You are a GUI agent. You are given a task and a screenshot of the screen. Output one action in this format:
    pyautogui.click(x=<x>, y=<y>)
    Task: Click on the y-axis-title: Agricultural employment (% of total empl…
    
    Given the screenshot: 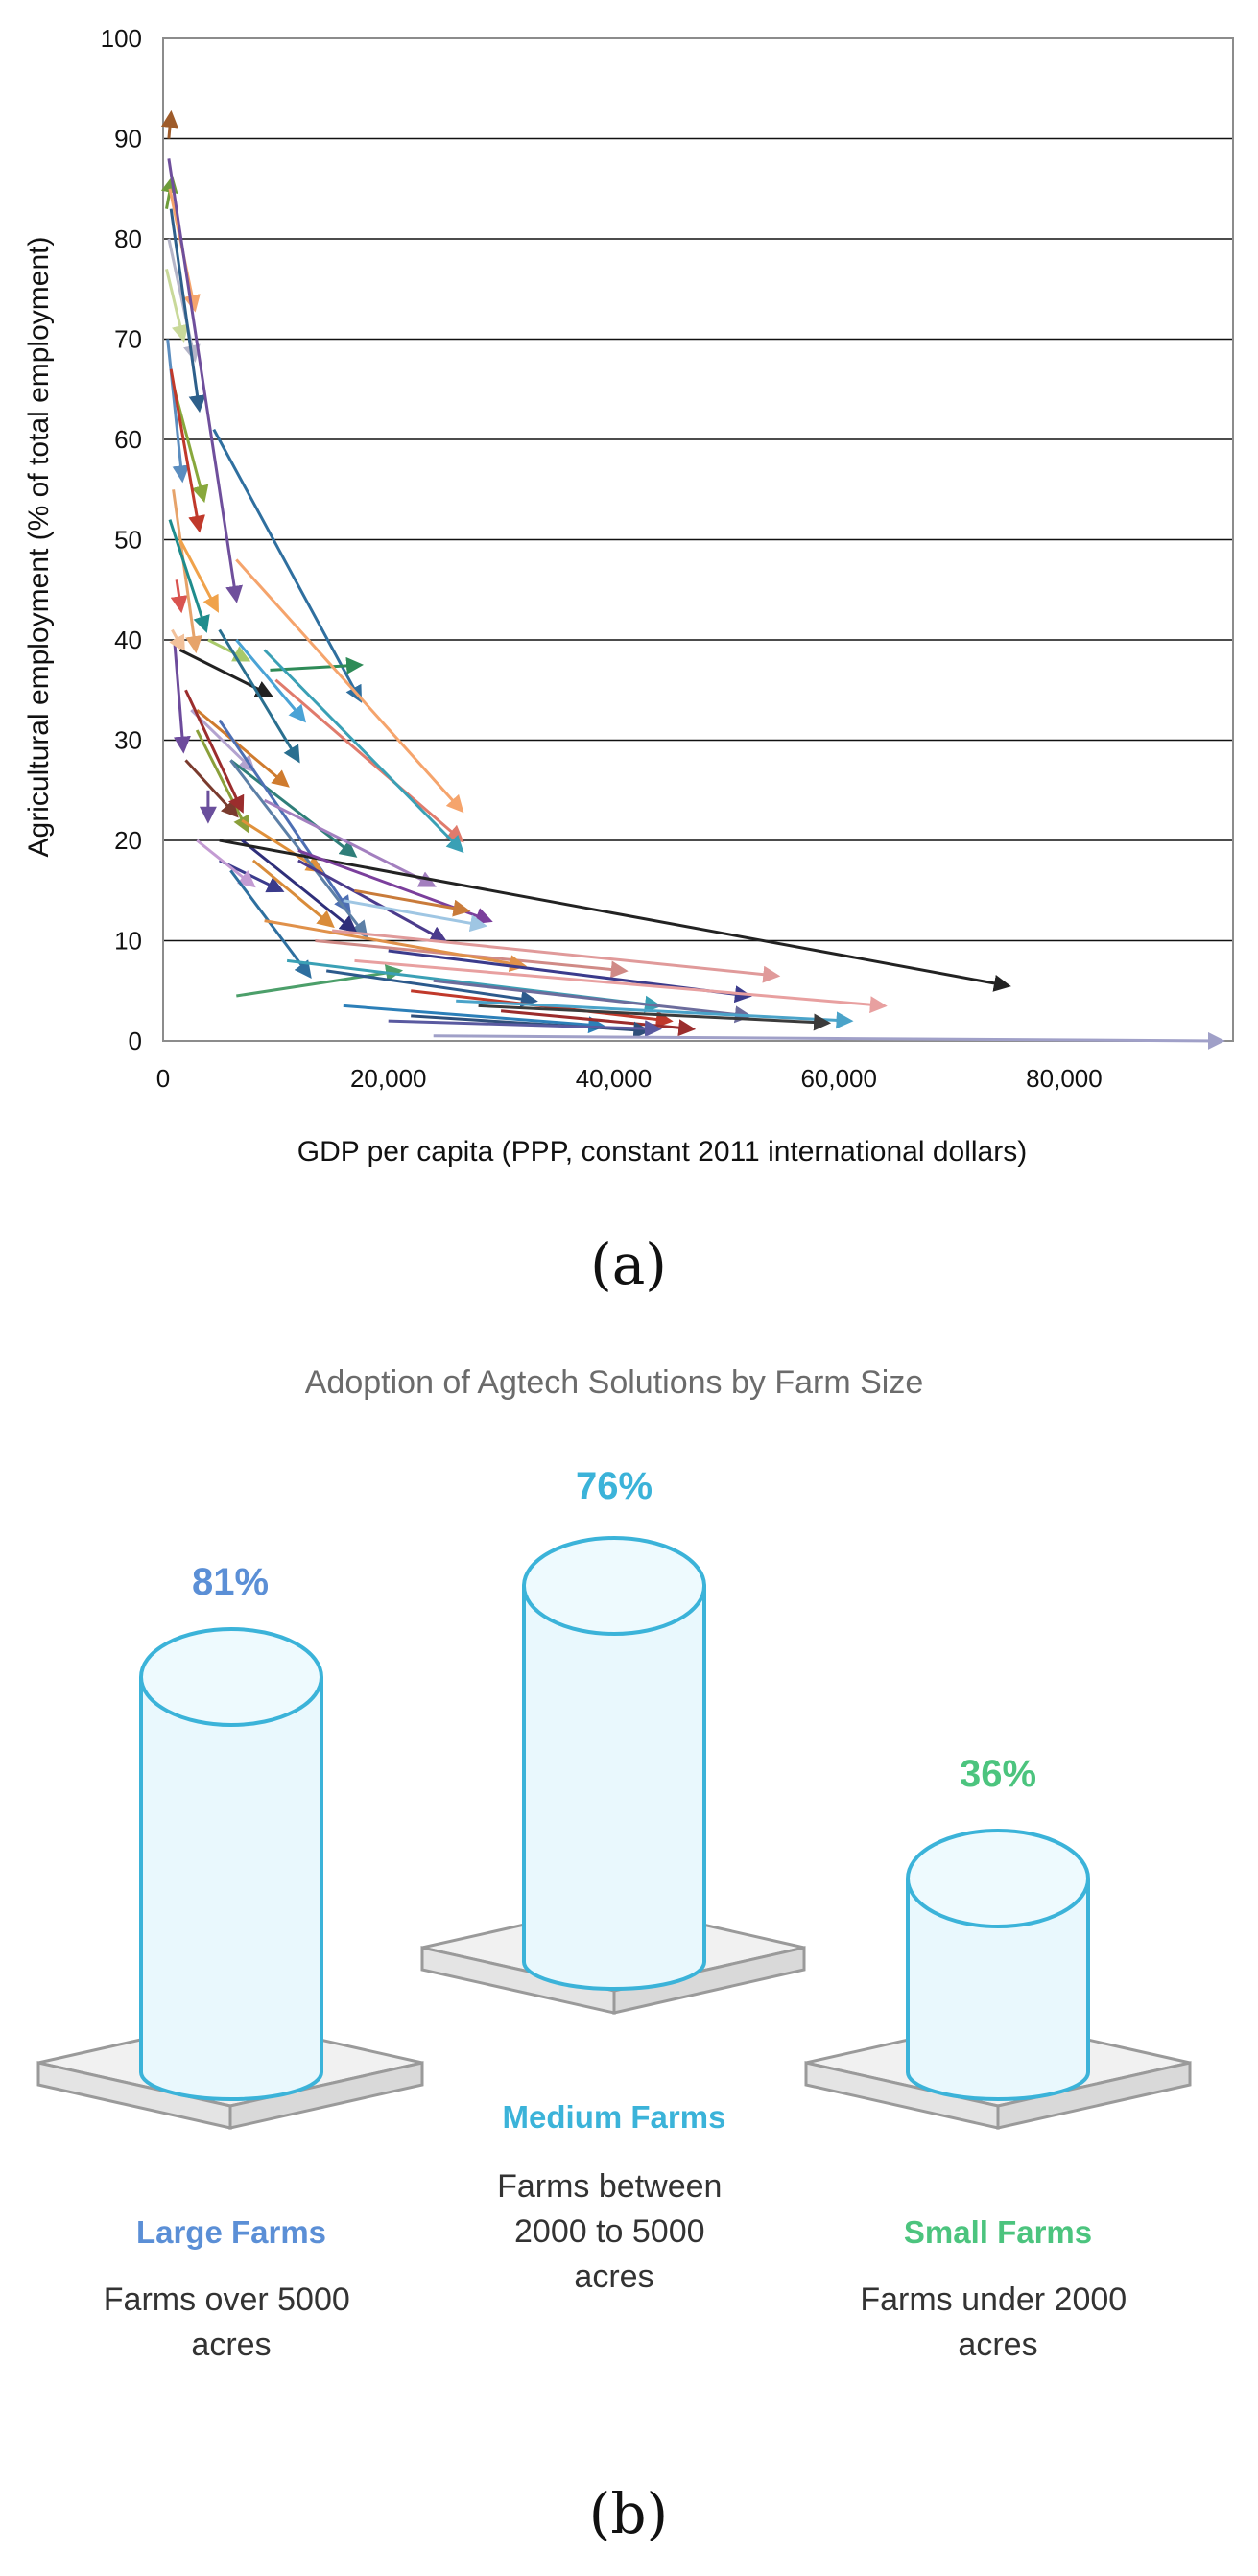 What is the action you would take?
    pyautogui.click(x=39, y=547)
    